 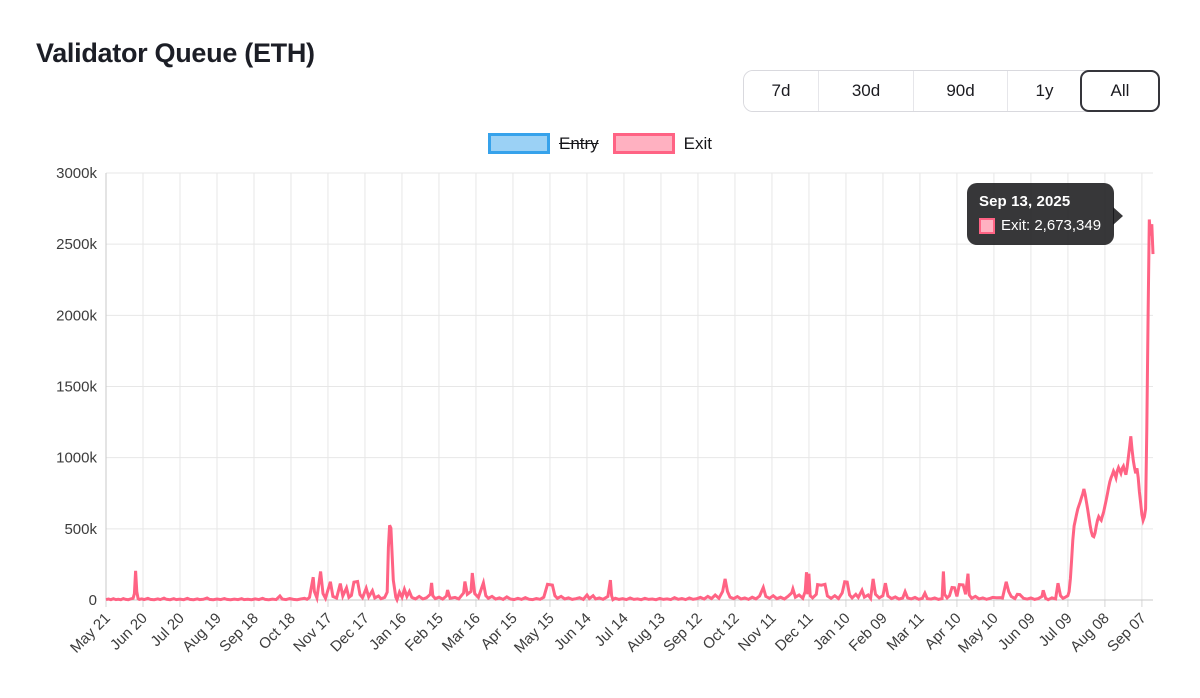 What do you see at coordinates (76, 458) in the screenshot?
I see `y-axis-label: 1000k` at bounding box center [76, 458].